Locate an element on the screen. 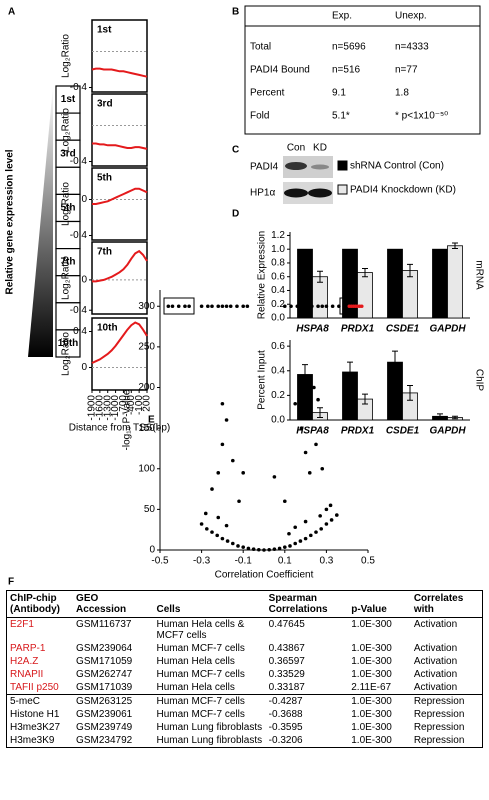 The height and width of the screenshot is (800, 489). y-tick-label: 200 is located at coordinates (146, 387).